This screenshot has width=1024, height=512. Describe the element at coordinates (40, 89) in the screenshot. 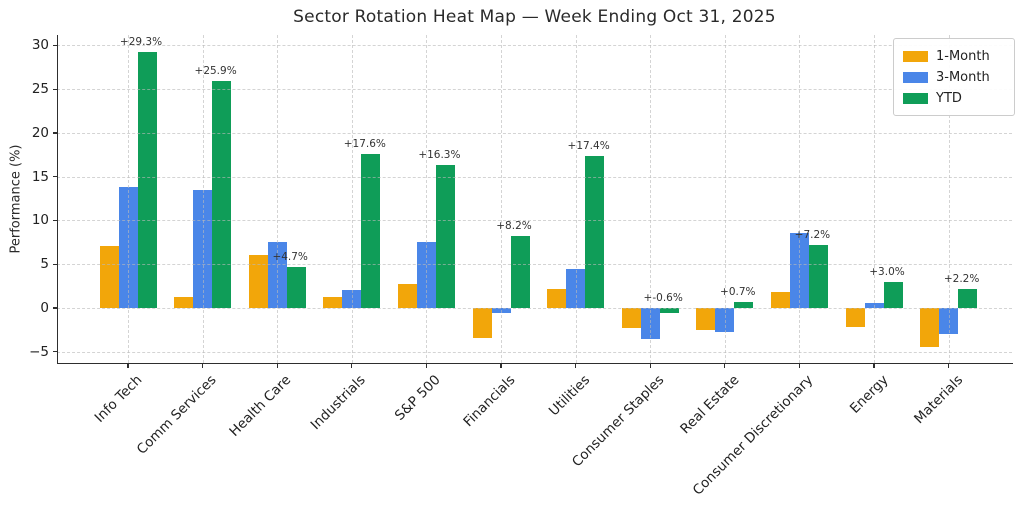

I see `y-tick-label: 25` at that location.